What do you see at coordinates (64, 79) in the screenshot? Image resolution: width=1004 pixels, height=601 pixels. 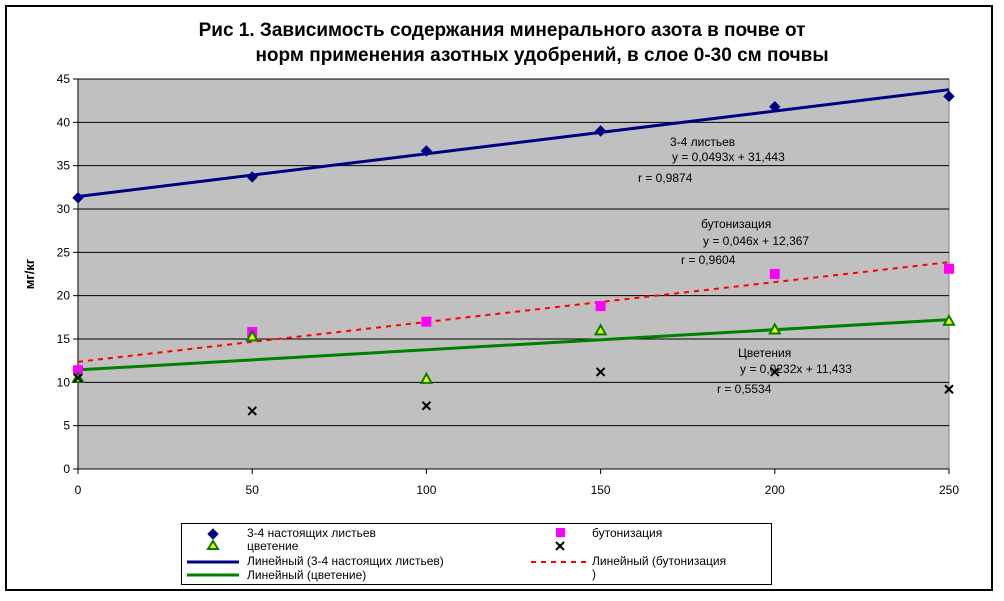 I see `y-tick-label: 45` at bounding box center [64, 79].